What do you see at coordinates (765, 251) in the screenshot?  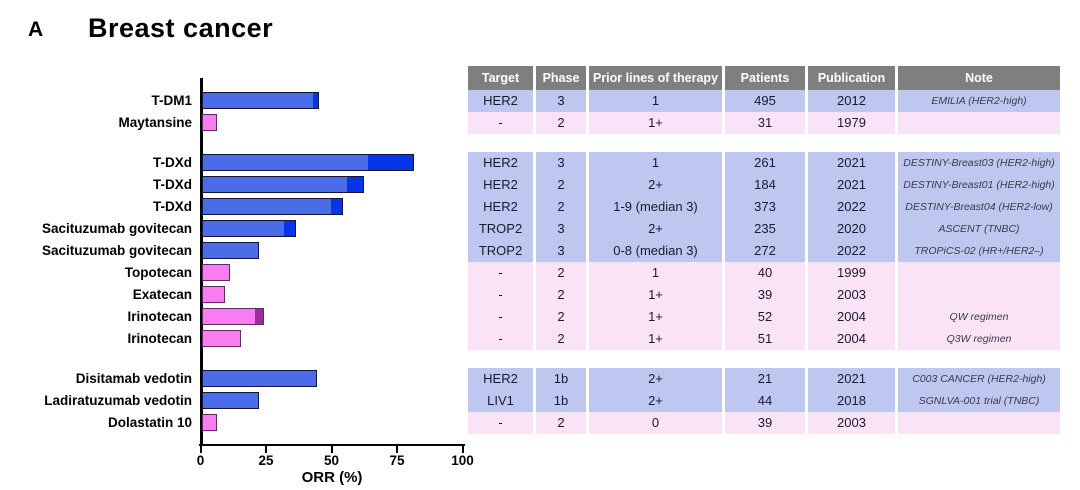 I see `cell-patients: 272` at bounding box center [765, 251].